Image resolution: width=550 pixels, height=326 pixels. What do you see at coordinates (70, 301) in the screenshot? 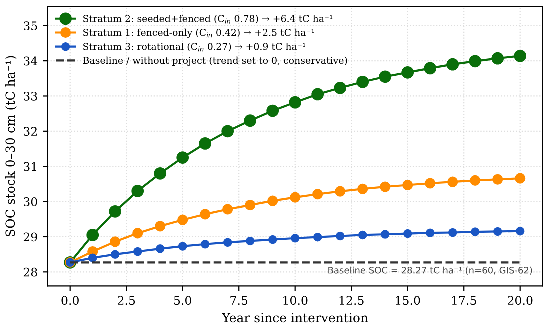
I see `x-tick-label: 0.0` at bounding box center [70, 301].